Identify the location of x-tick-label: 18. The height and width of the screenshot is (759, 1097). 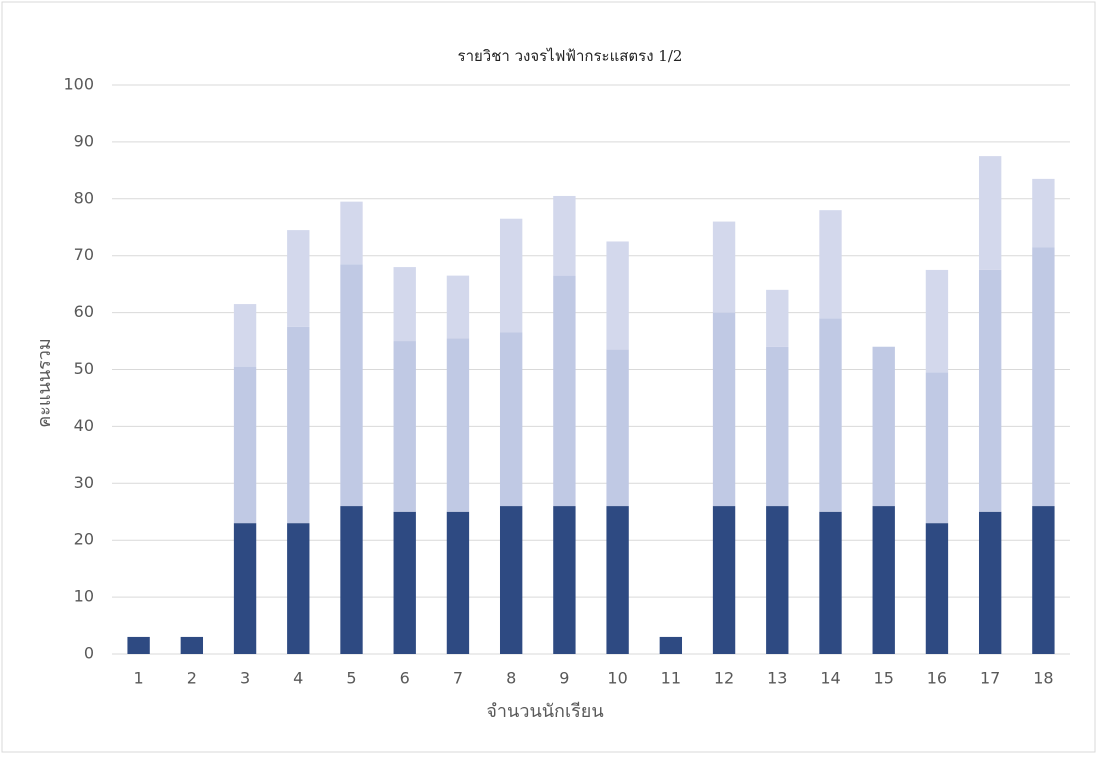
(1043, 678).